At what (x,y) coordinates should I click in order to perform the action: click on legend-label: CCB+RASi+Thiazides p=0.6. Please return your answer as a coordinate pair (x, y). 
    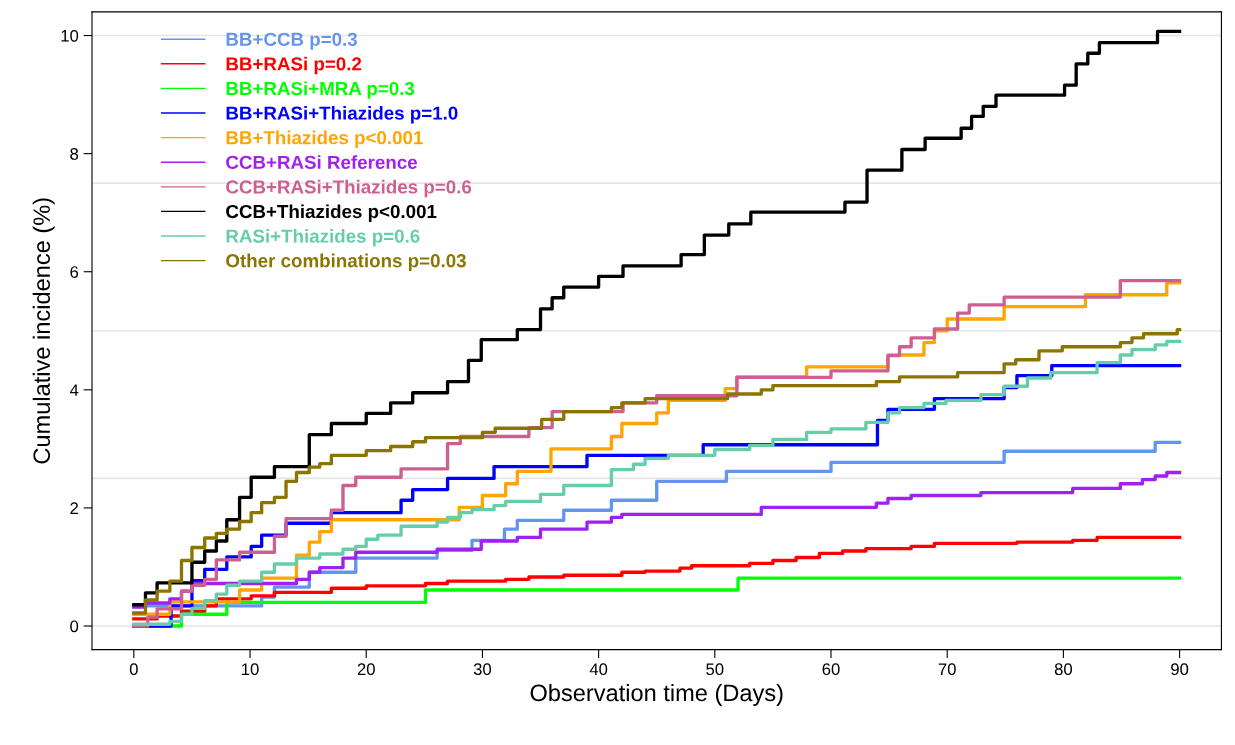
    Looking at the image, I should click on (349, 188).